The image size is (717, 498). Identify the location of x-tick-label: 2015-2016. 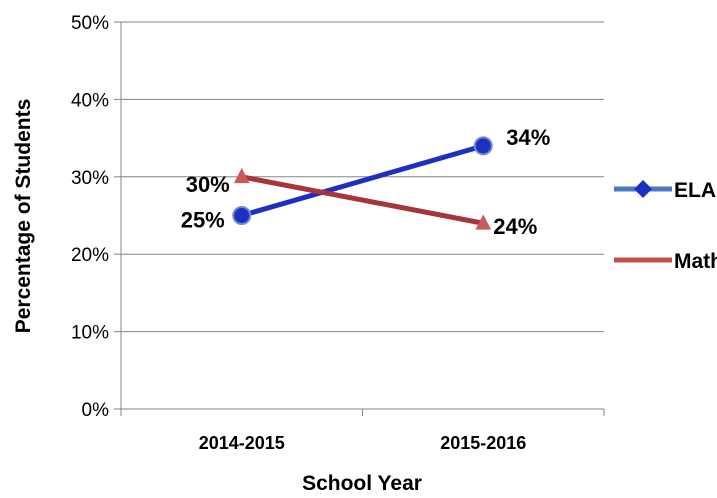
(483, 443).